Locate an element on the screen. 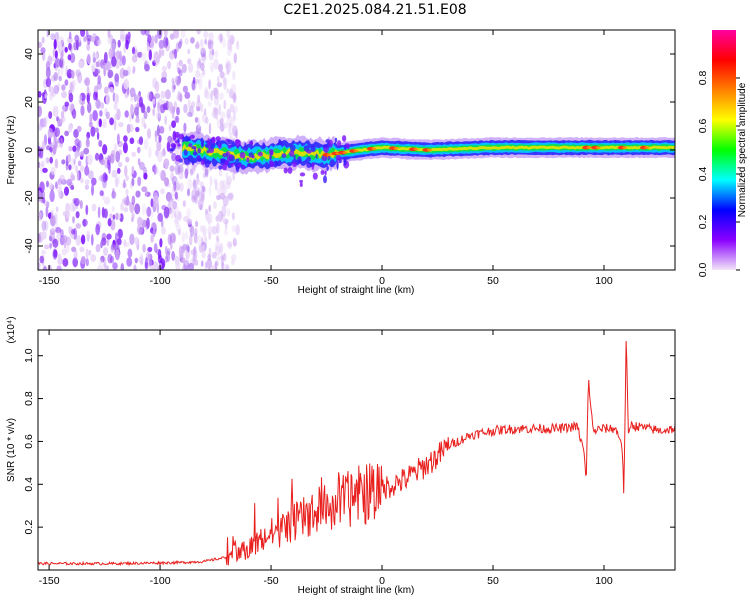 The width and height of the screenshot is (750, 600). colorbar-tick-label: 0.8 is located at coordinates (703, 78).